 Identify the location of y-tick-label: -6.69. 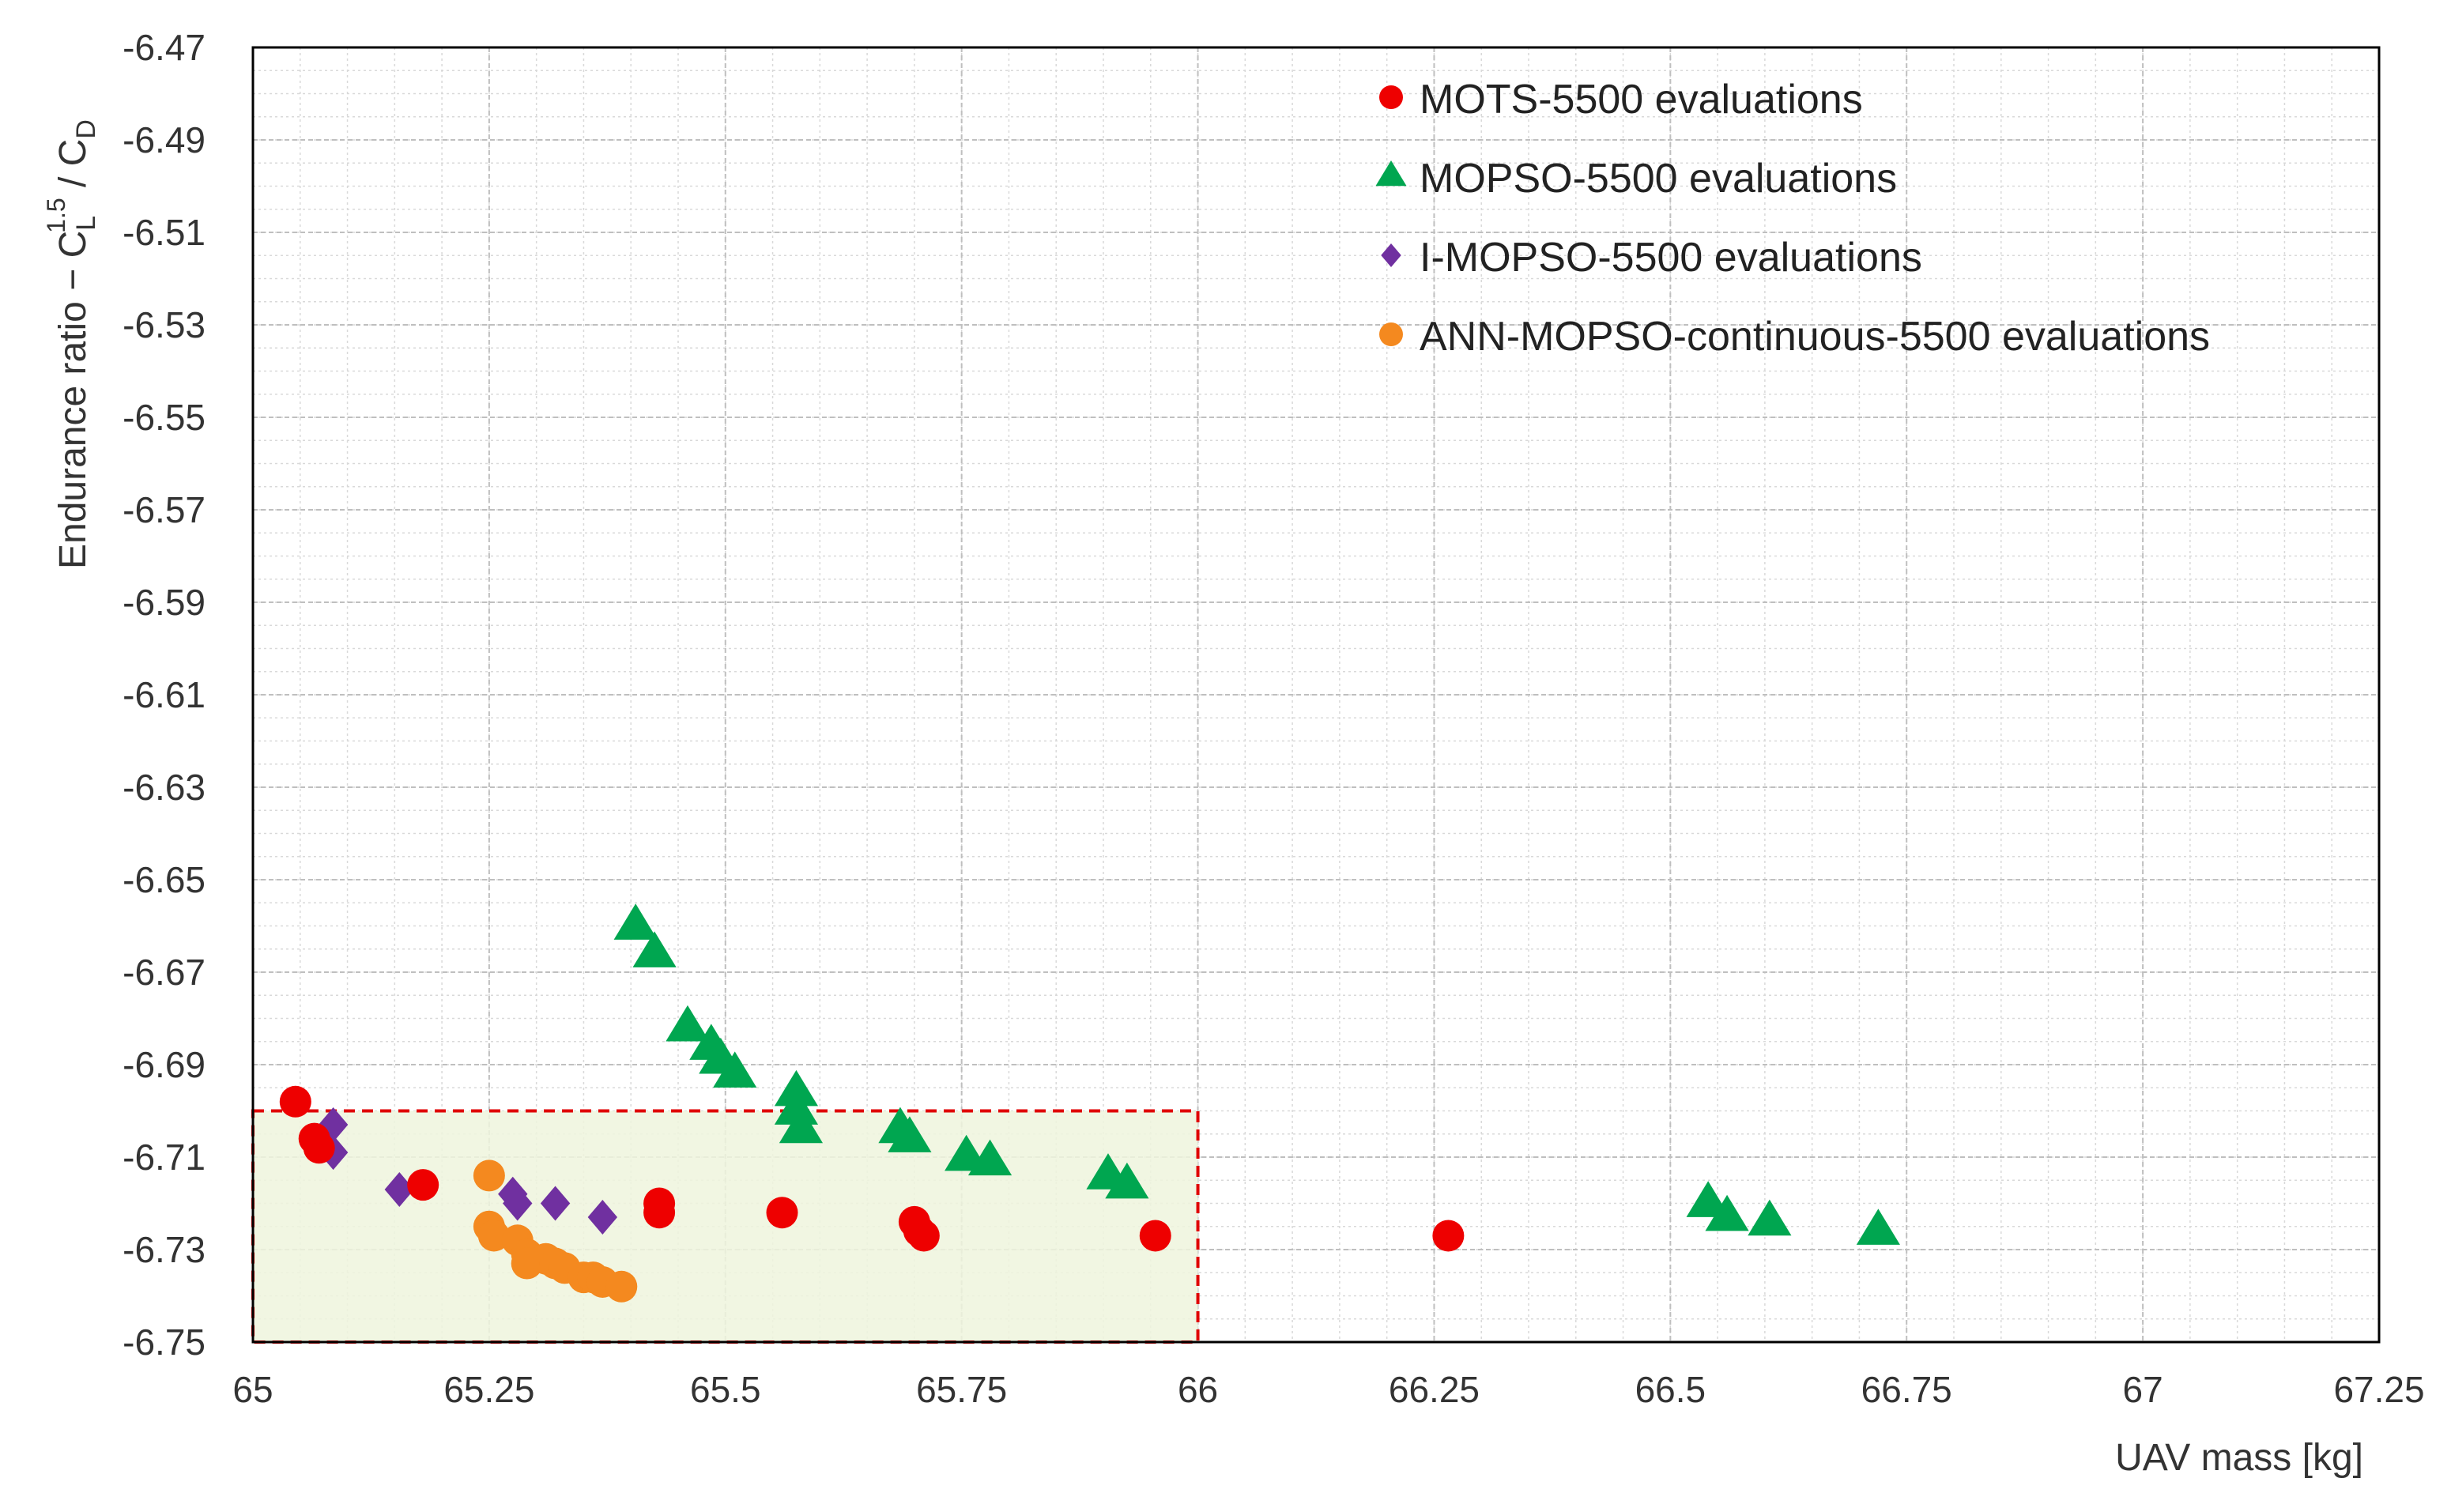
(164, 1064).